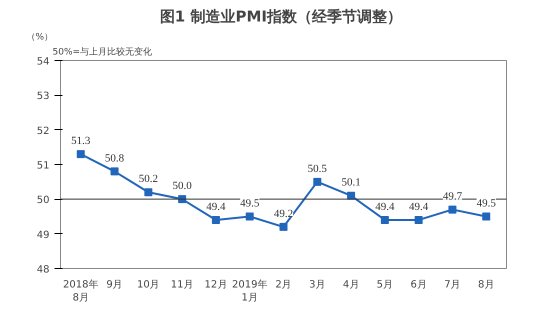 This screenshot has height=313, width=536. I want to click on x-tick-label: 5月, so click(385, 285).